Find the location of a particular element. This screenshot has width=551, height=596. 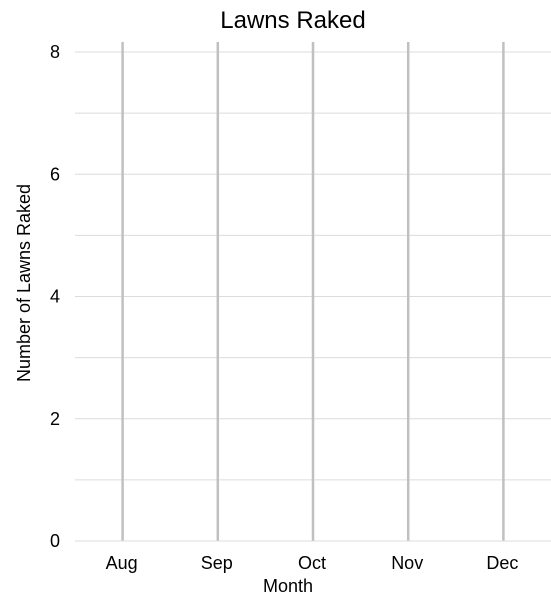

y-tick-label: 4 is located at coordinates (55, 297).